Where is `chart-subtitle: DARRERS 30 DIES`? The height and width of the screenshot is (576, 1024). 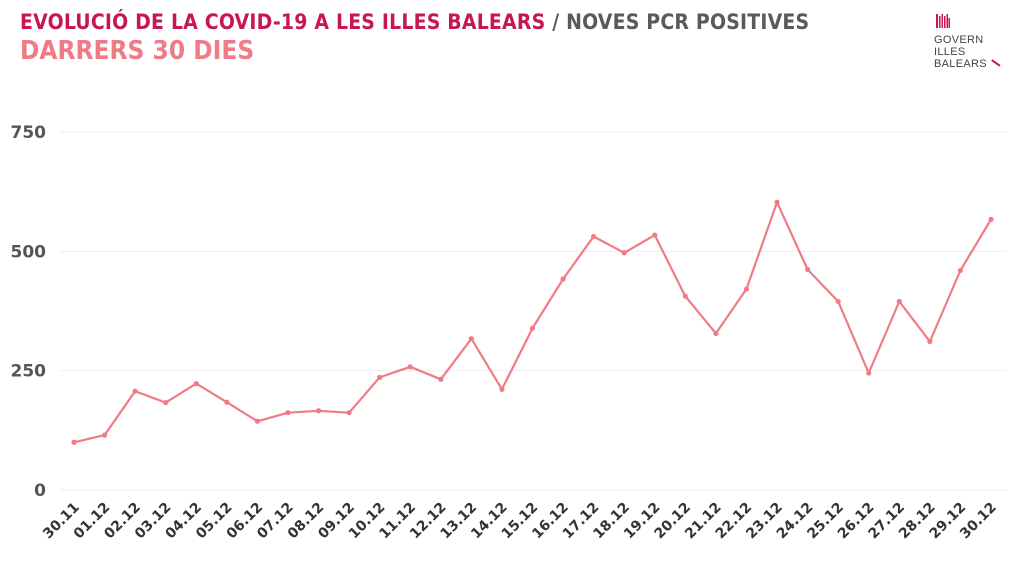
chart-subtitle: DARRERS 30 DIES is located at coordinates (137, 51).